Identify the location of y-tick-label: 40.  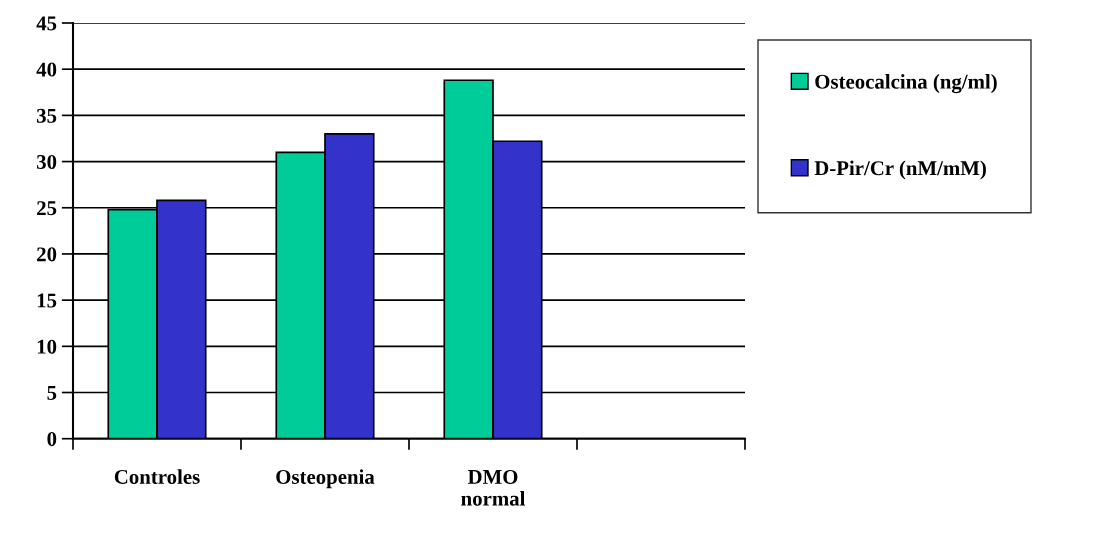
(46, 69).